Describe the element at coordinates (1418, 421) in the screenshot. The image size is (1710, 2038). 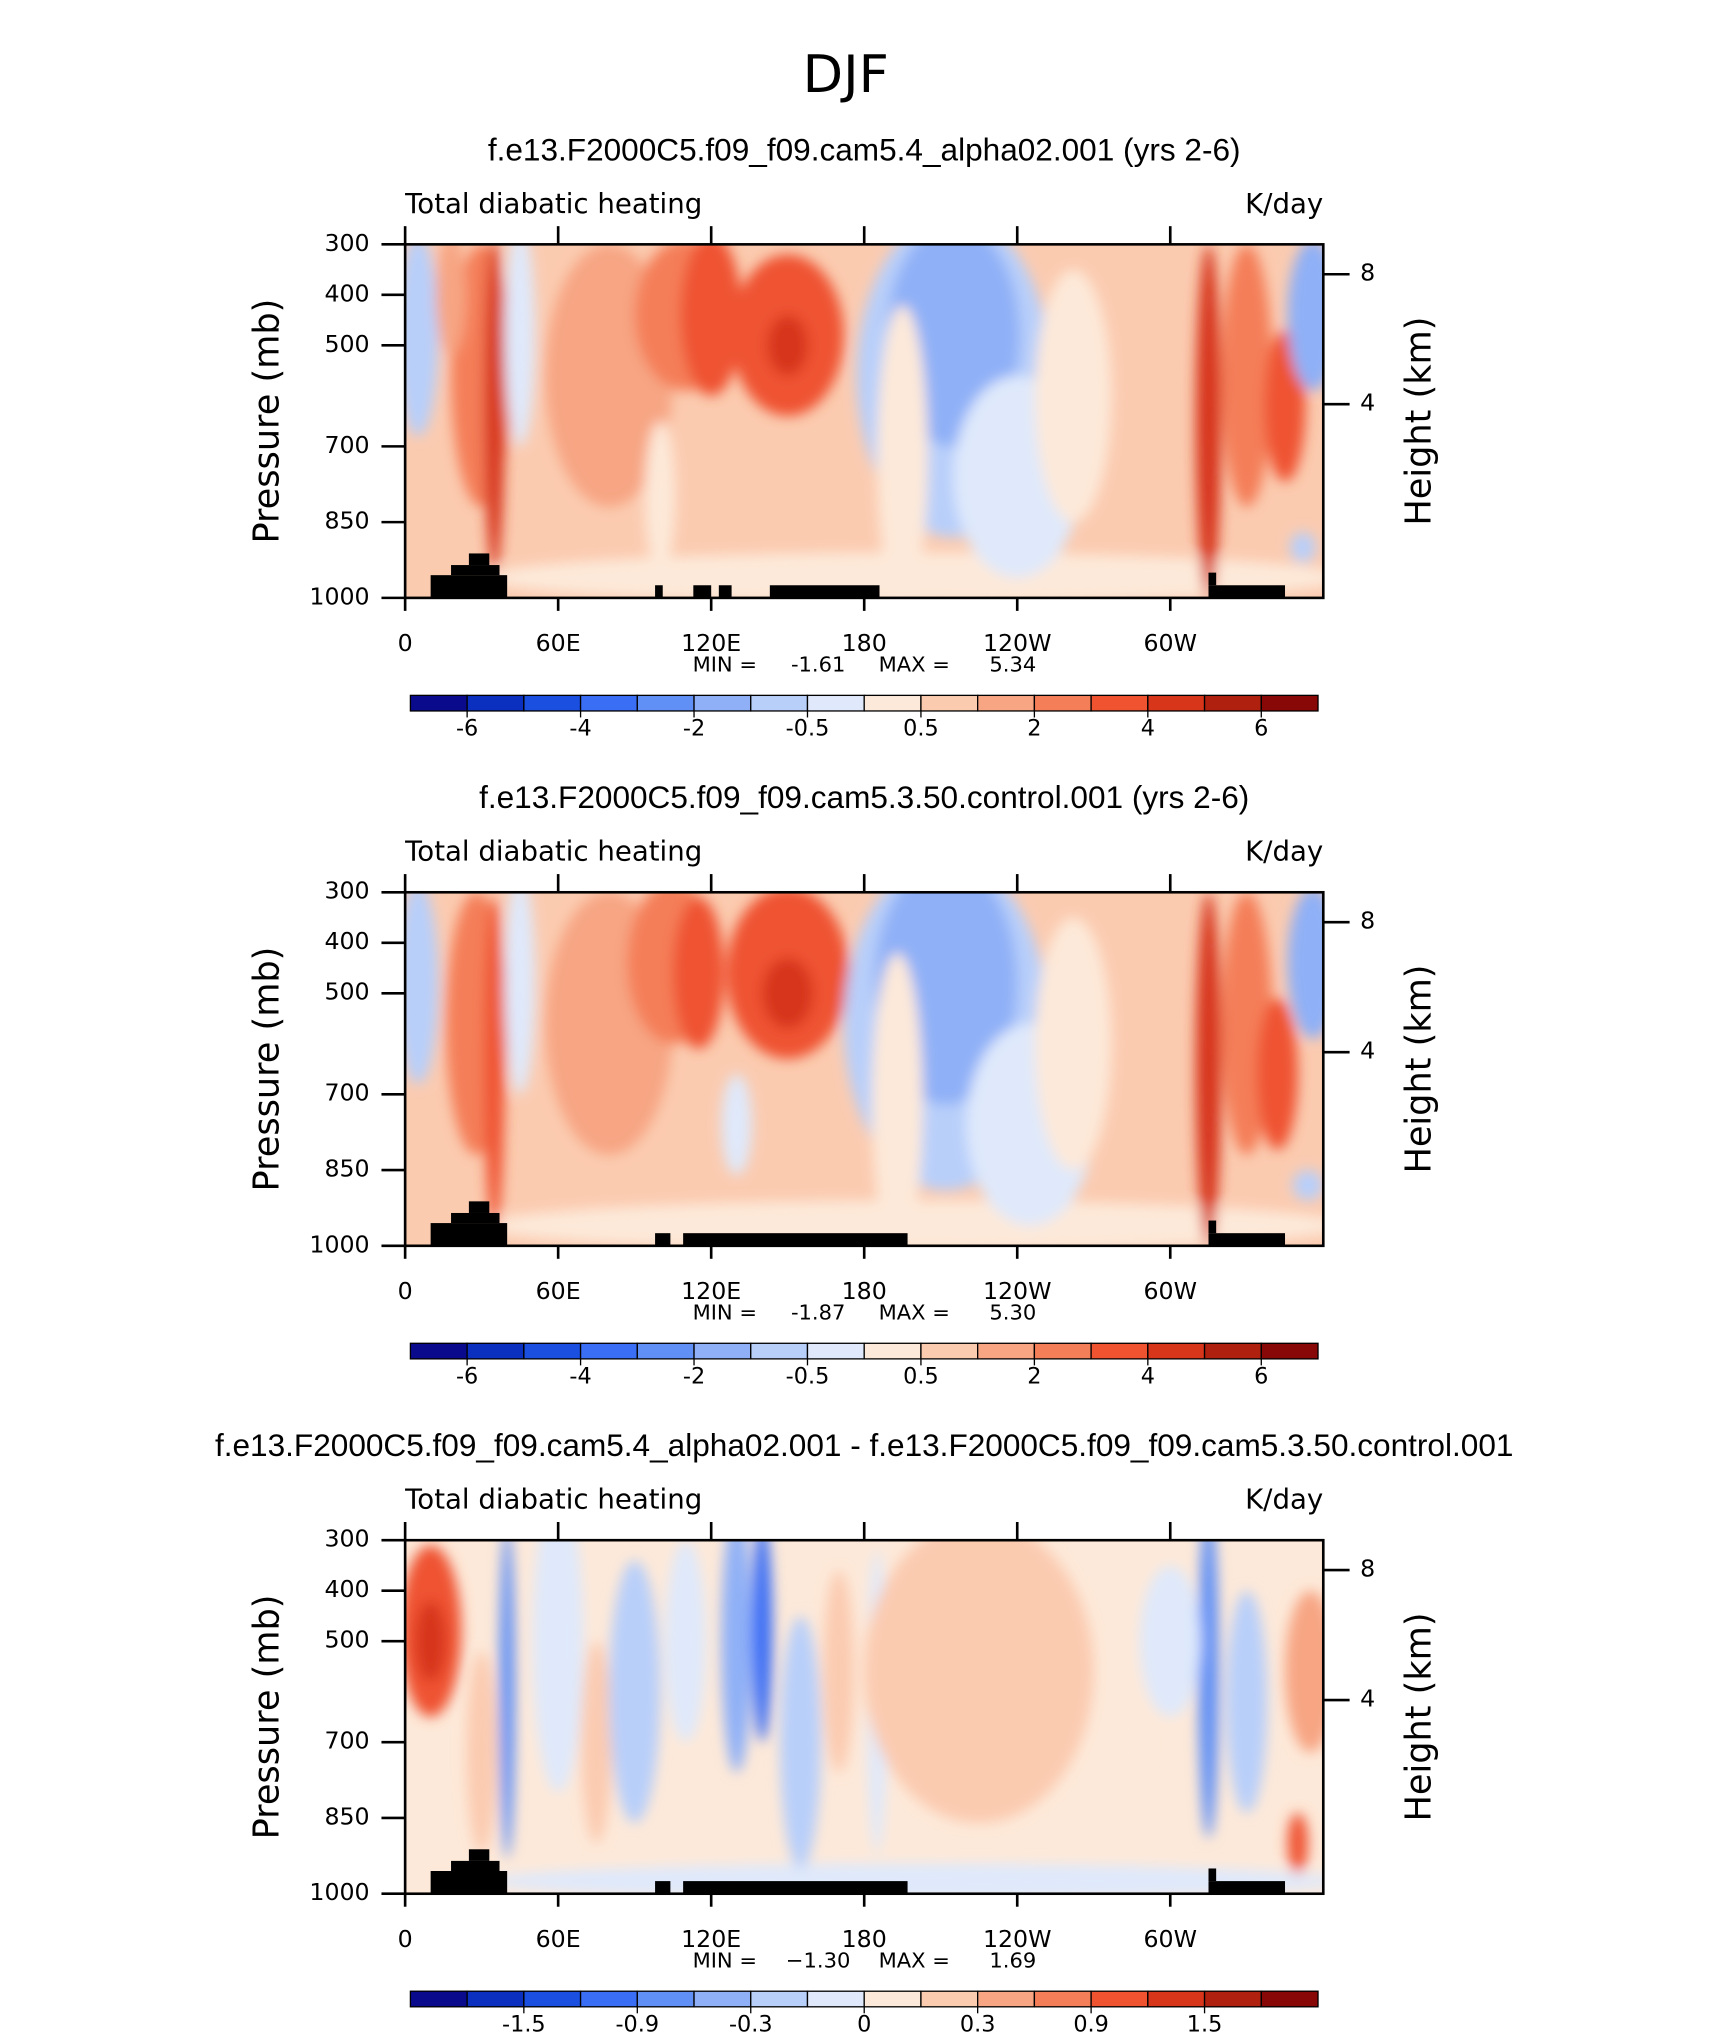
I see `y2-axis-label: Height (km)` at that location.